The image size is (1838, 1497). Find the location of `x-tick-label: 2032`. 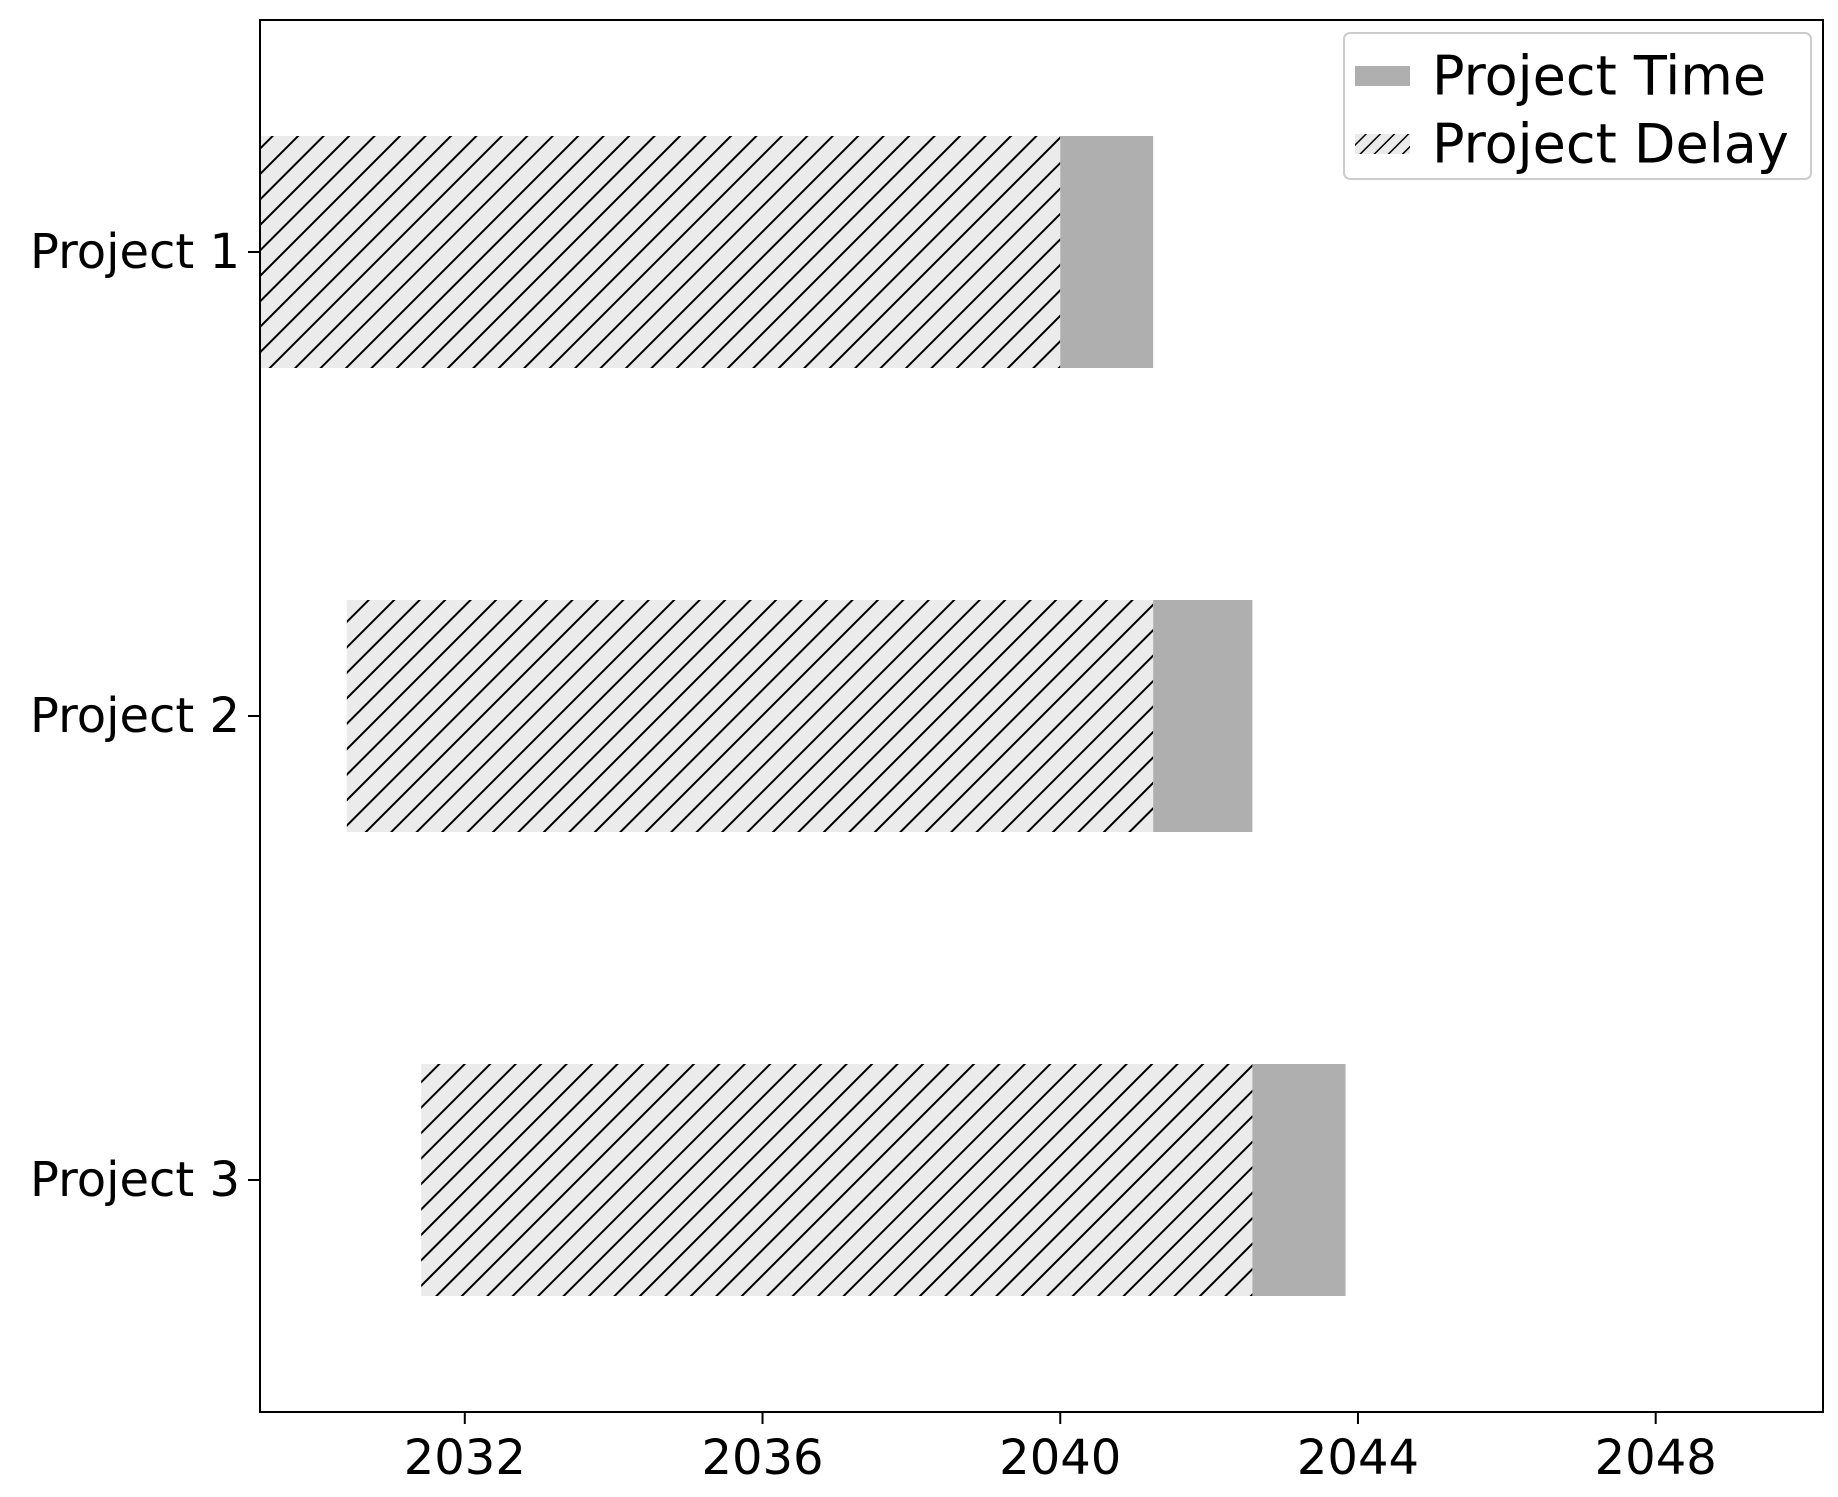

x-tick-label: 2032 is located at coordinates (465, 1458).